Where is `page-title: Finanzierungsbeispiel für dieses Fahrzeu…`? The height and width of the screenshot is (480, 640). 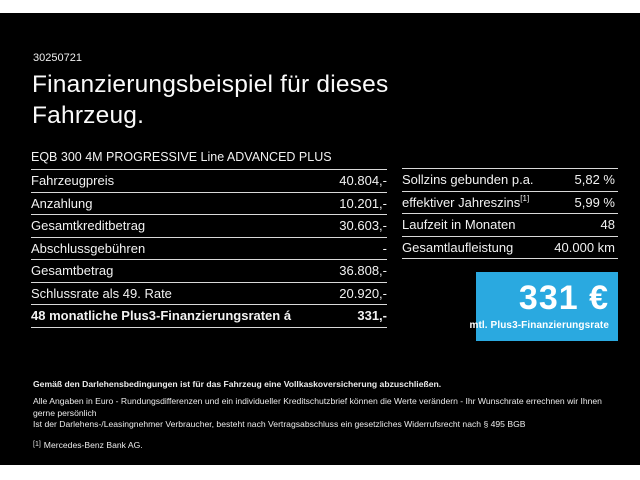
page-title: Finanzierungsbeispiel für dieses Fahrzeu… is located at coordinates (210, 100).